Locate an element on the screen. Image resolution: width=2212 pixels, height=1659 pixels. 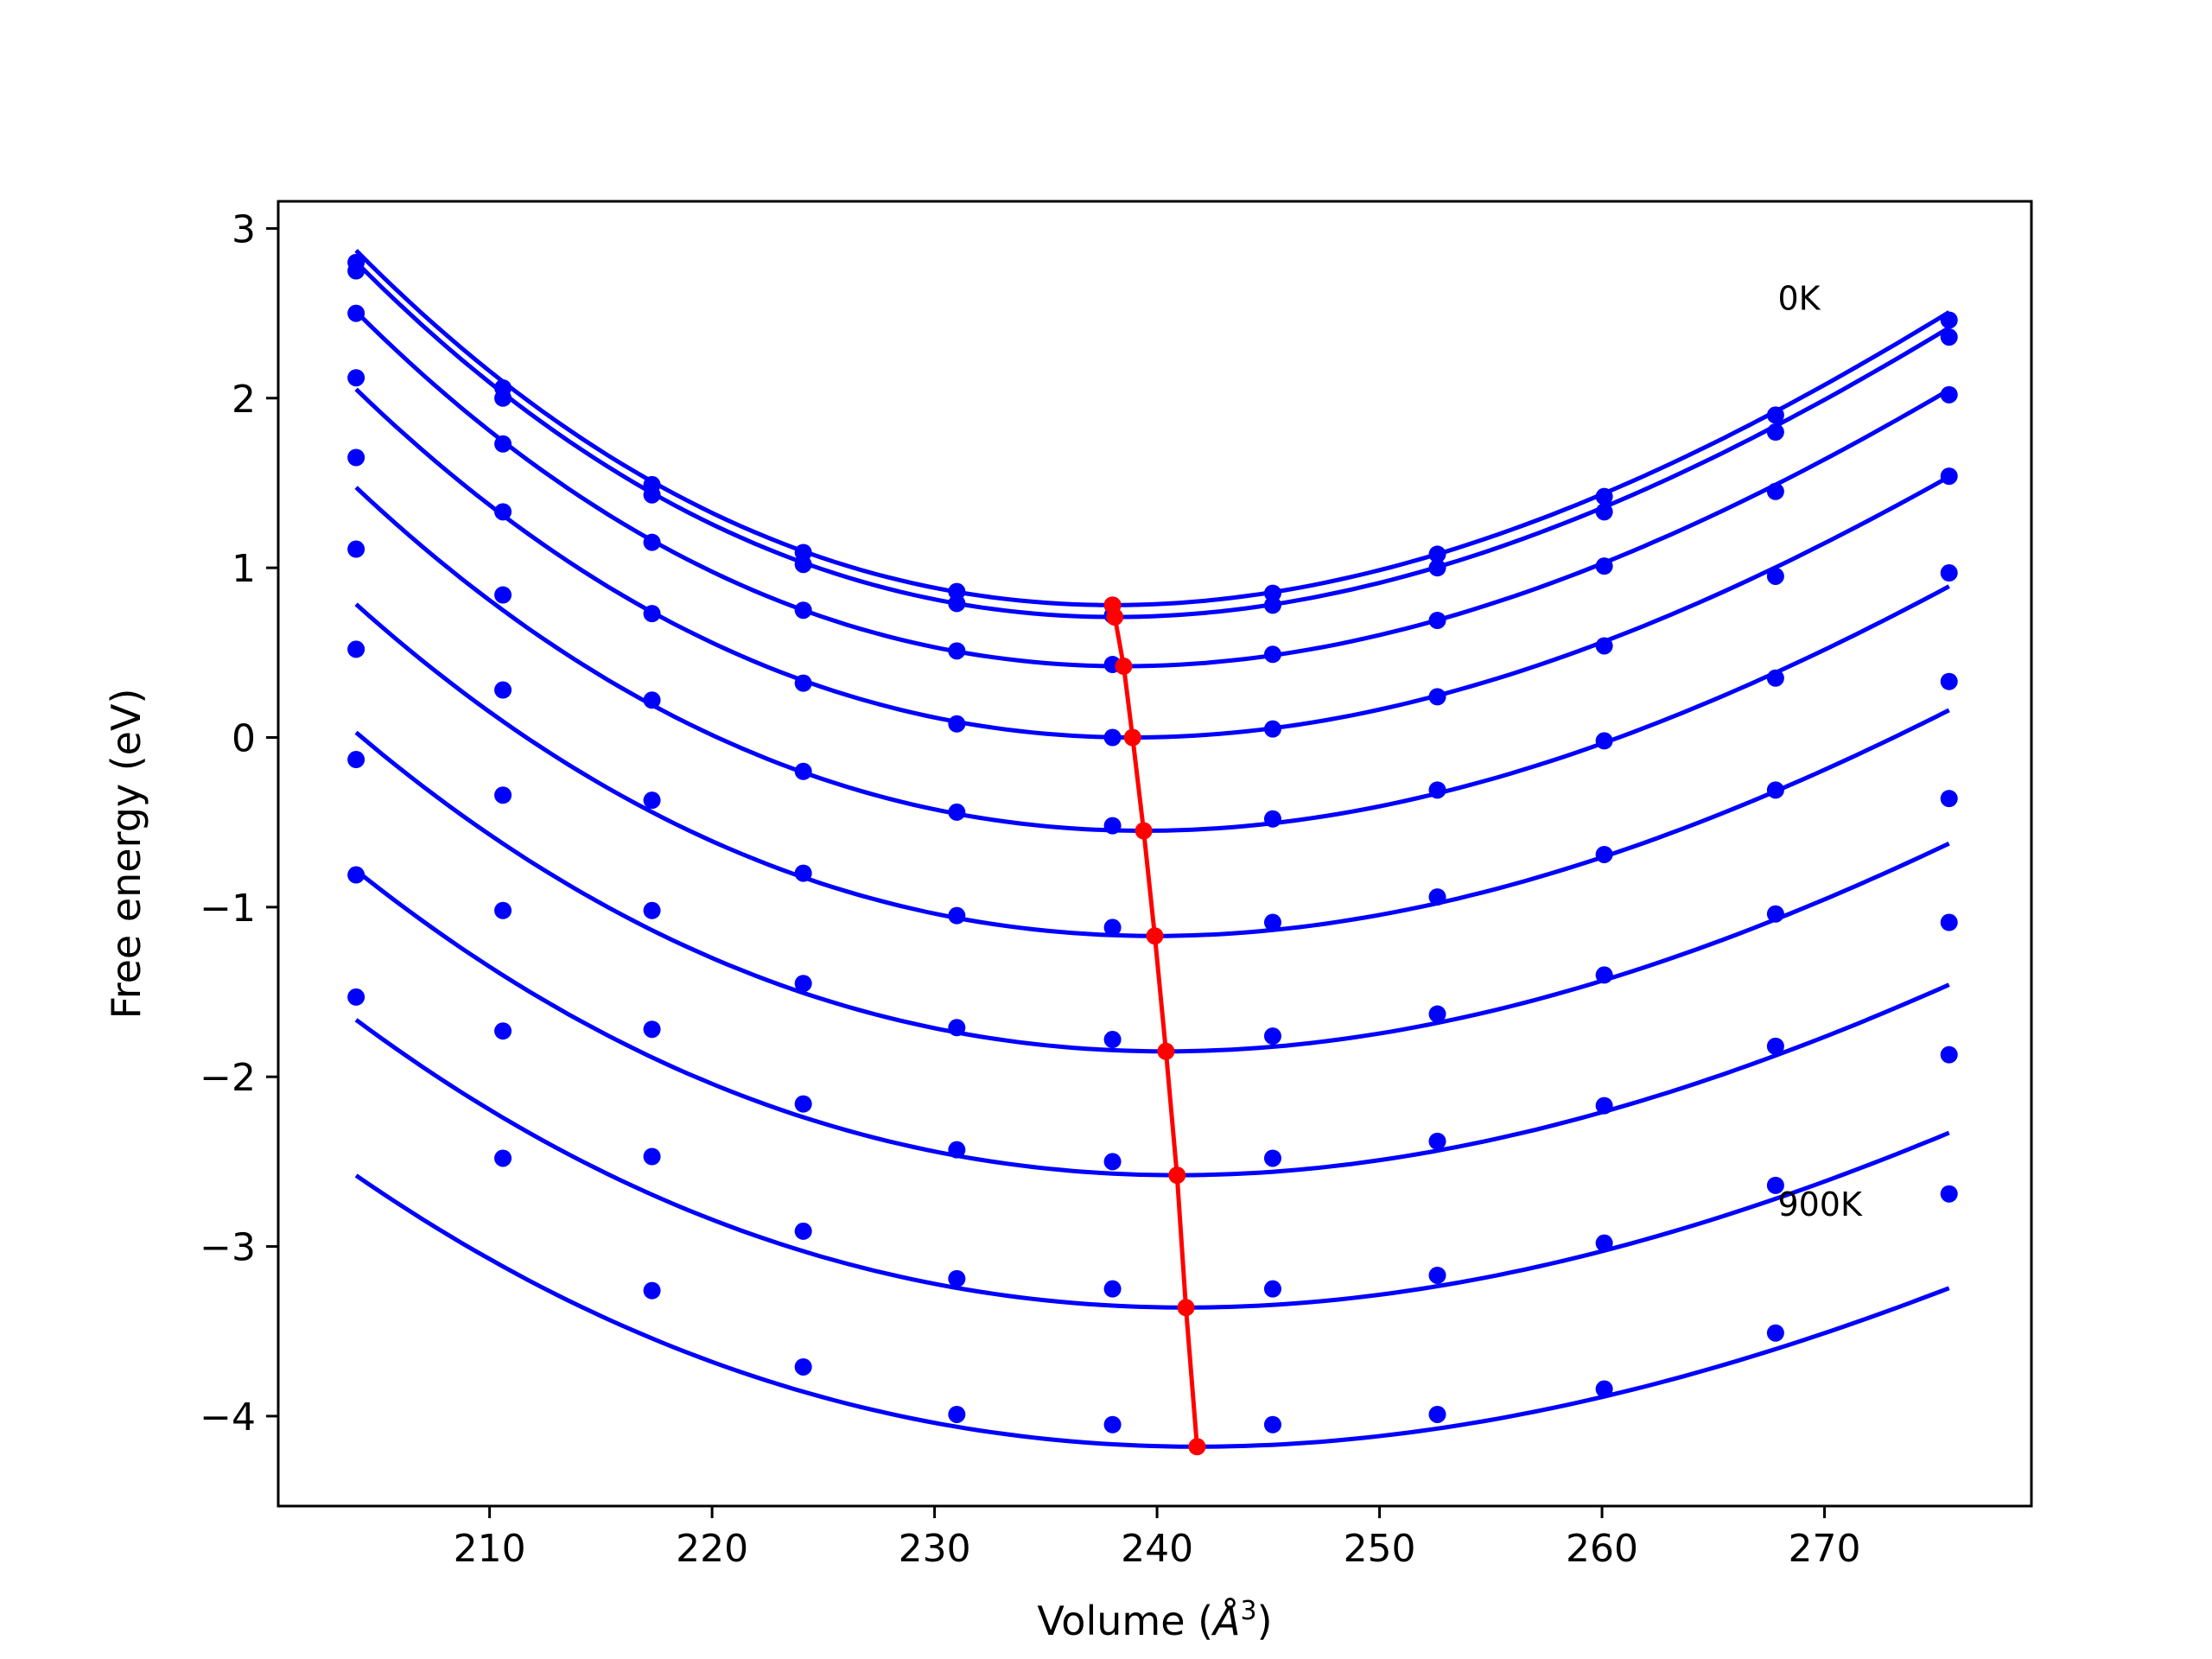
data-point-s3-p10 is located at coordinates (1949, 477).